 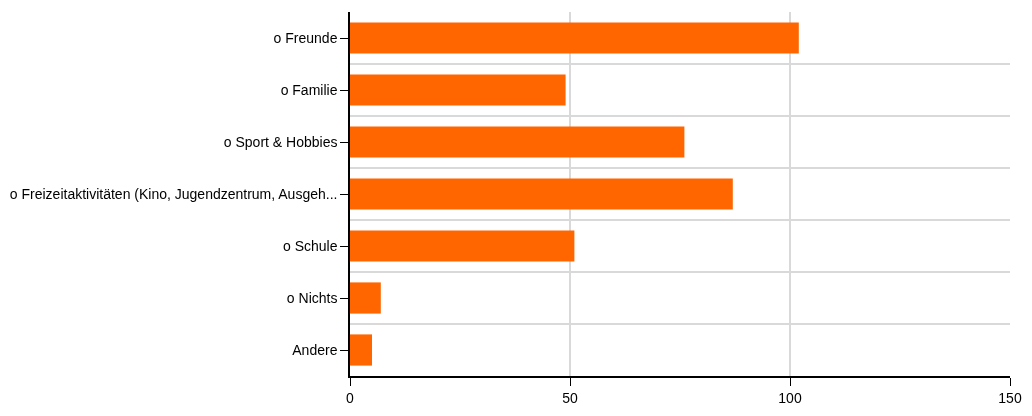 I want to click on x-tick-label: 0, so click(x=350, y=397).